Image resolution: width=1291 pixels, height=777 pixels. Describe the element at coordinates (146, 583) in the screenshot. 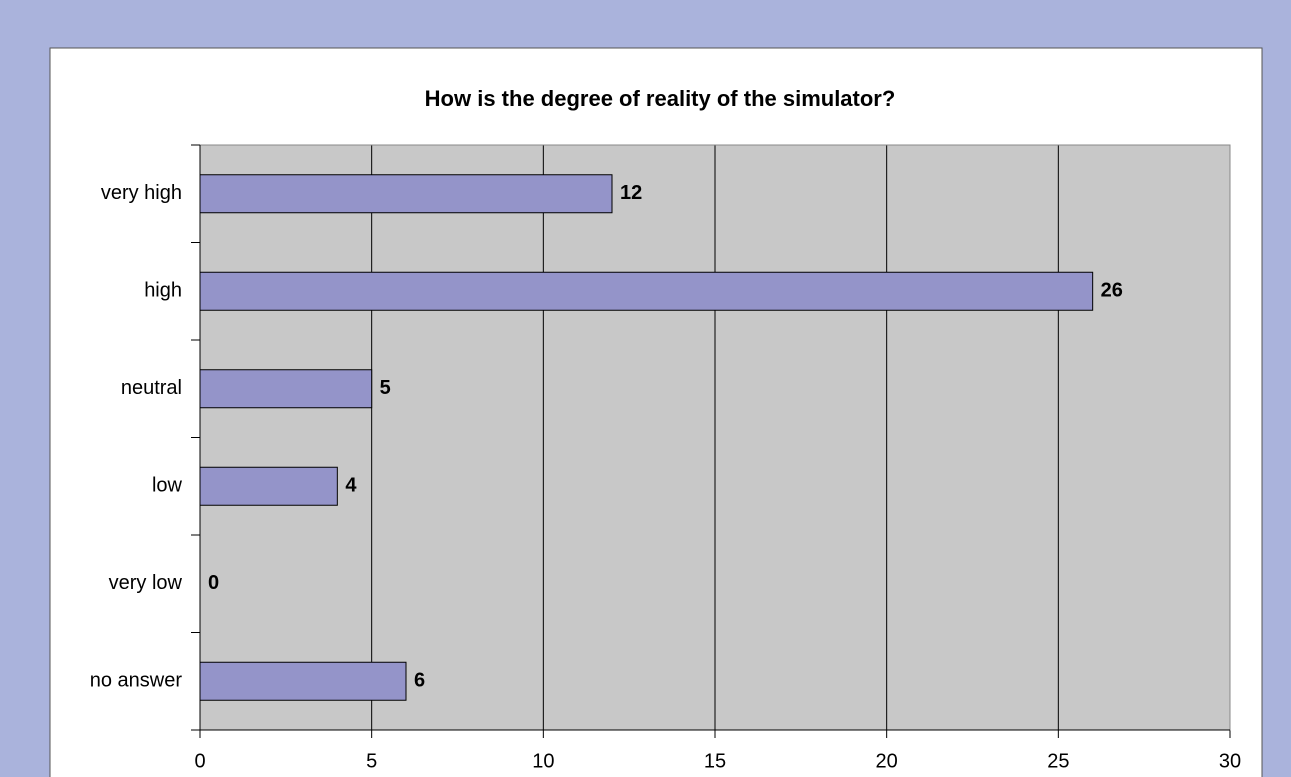

I see `y-tick-label: very low` at that location.